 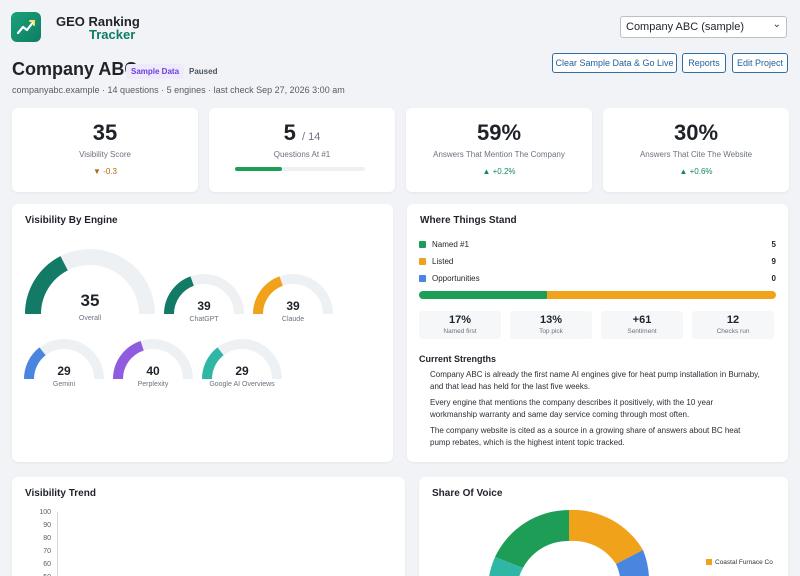 What do you see at coordinates (90, 281) in the screenshot?
I see `overall-gauge` at bounding box center [90, 281].